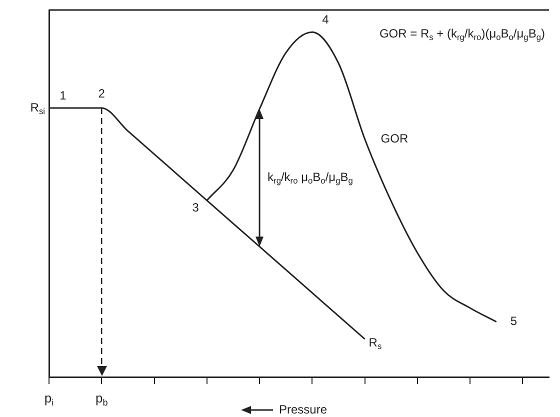 This screenshot has width=560, height=417. I want to click on annotation: 3, so click(196, 207).